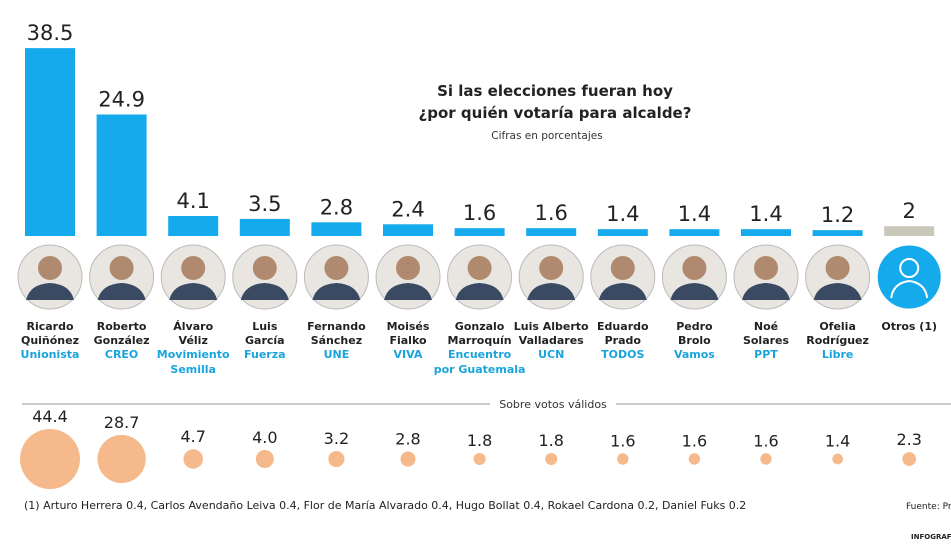 Image resolution: width=951 pixels, height=546 pixels. I want to click on person-icon-head, so click(909, 268).